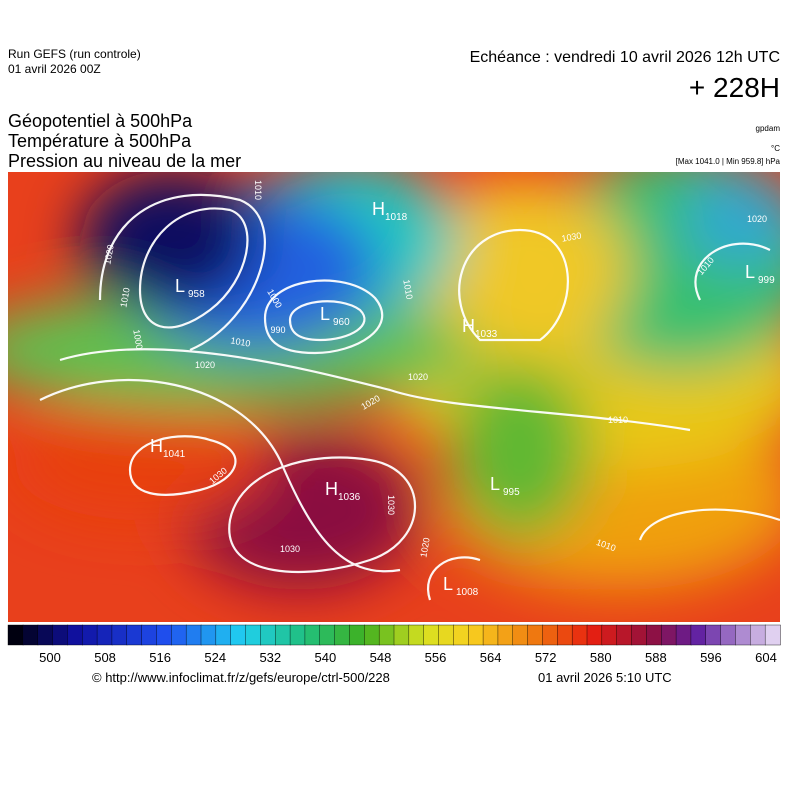 The image size is (788, 794). I want to click on center-value: 1033, so click(486, 334).